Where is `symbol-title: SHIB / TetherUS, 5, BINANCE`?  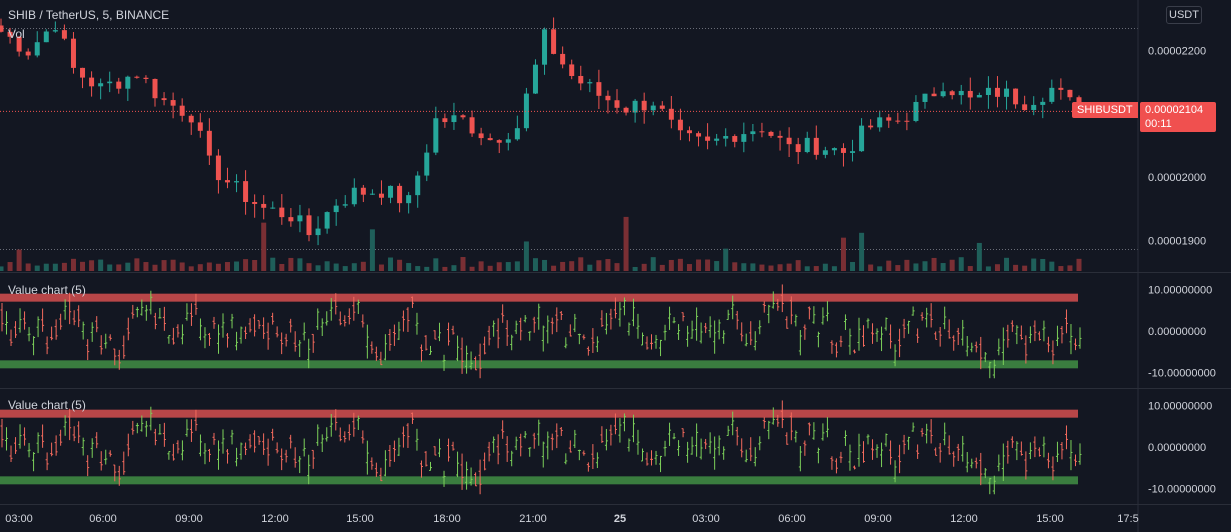 symbol-title: SHIB / TetherUS, 5, BINANCE is located at coordinates (89, 15).